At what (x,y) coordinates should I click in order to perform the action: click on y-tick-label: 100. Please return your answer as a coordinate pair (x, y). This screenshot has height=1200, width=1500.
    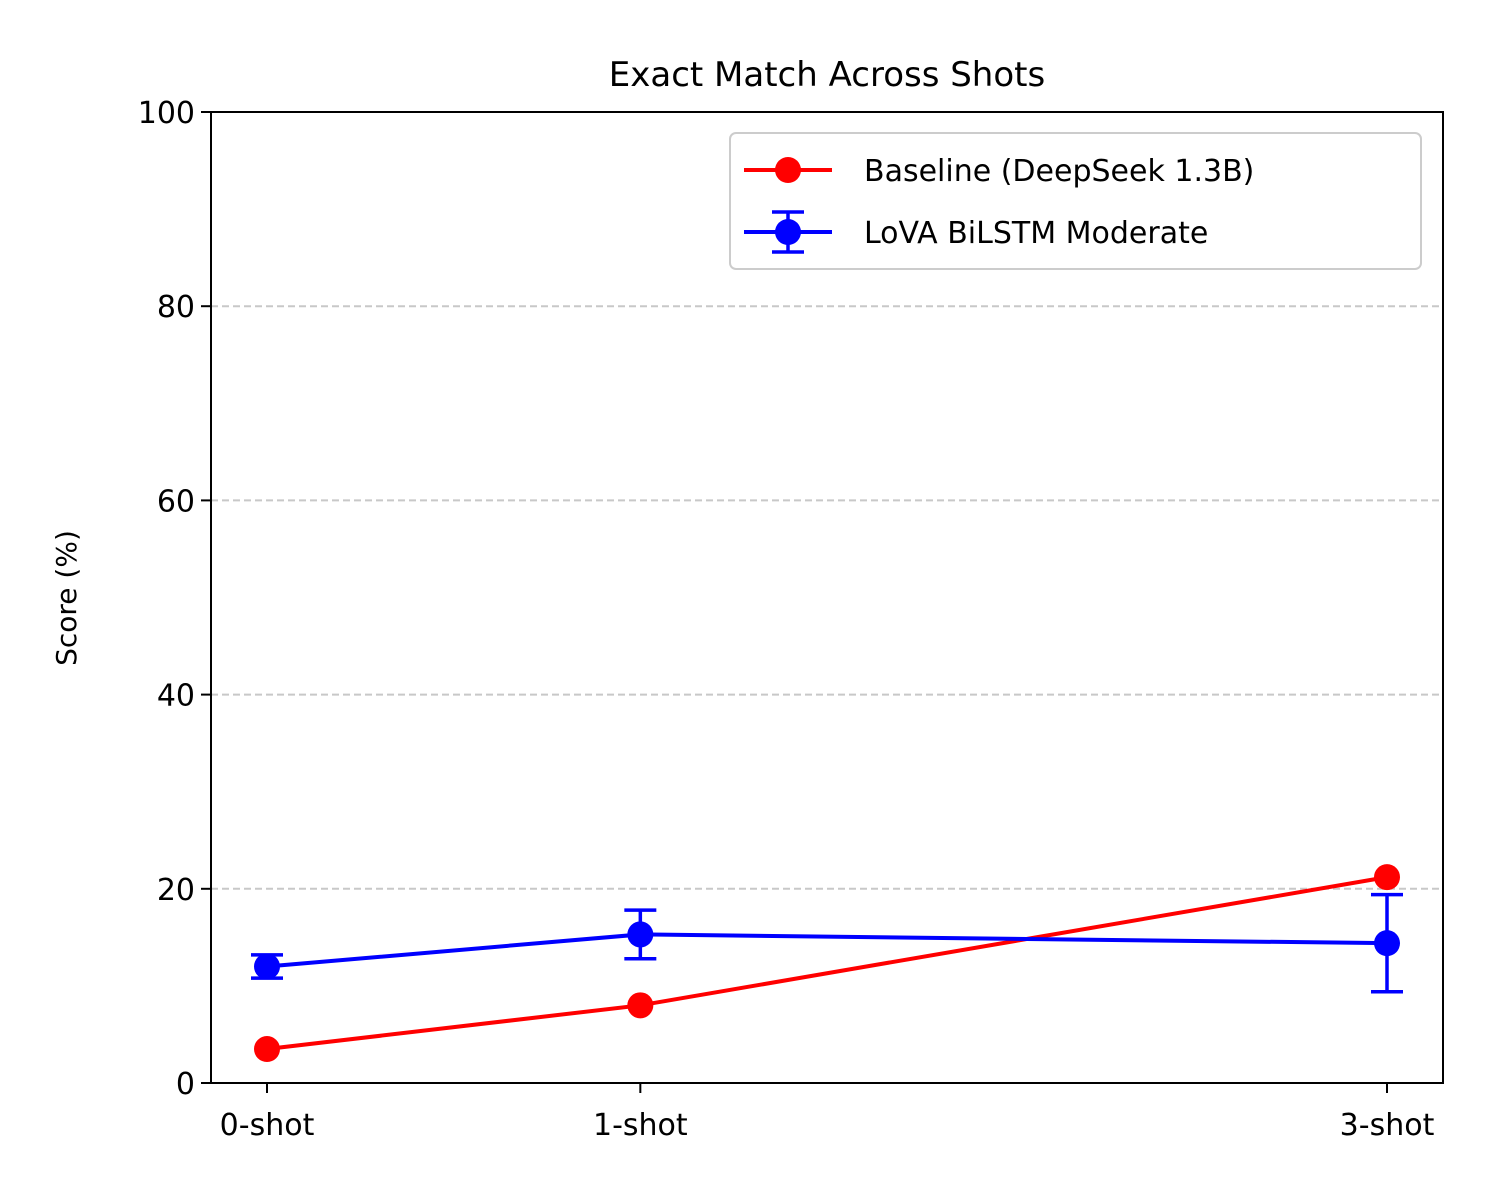
    Looking at the image, I should click on (166, 113).